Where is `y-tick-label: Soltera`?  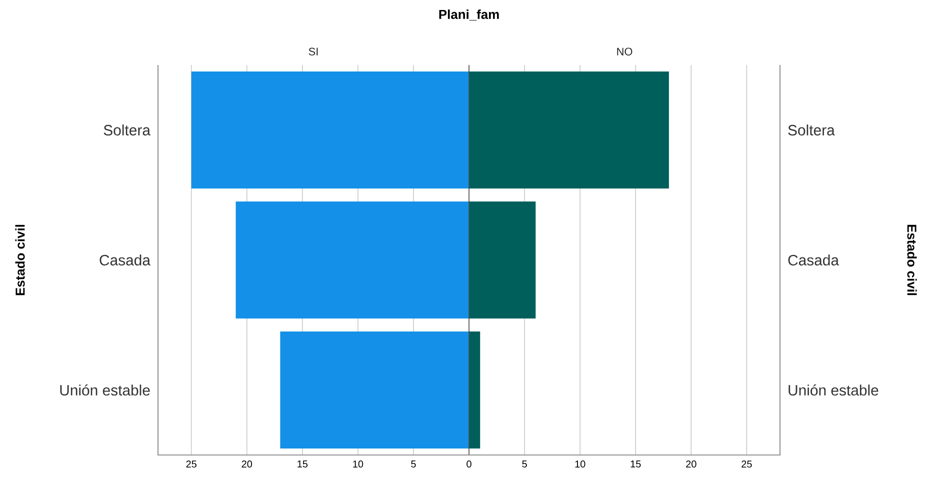 y-tick-label: Soltera is located at coordinates (127, 130).